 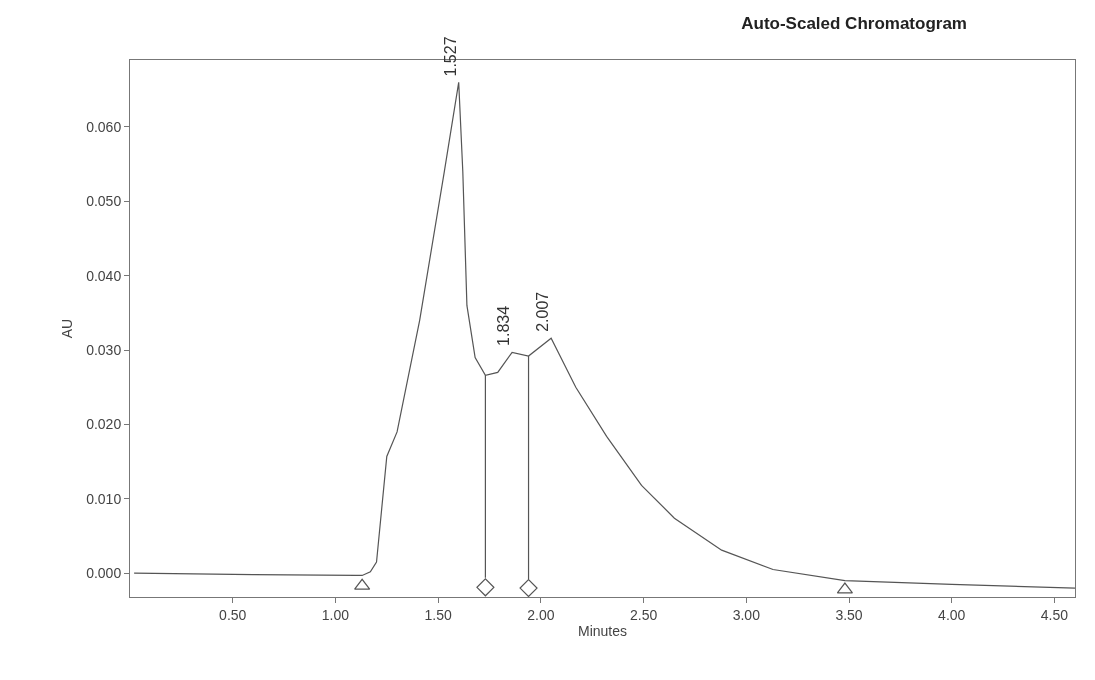 I want to click on x-tick-label: 3.00, so click(x=746, y=614).